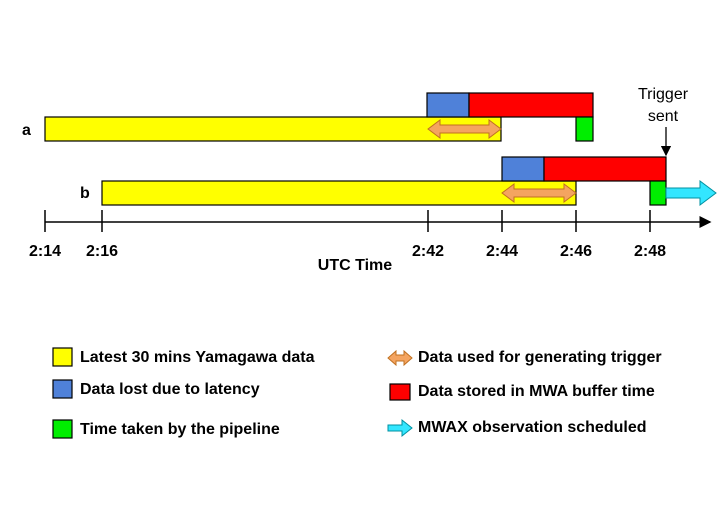  I want to click on tick-label: 2:14, so click(45, 251).